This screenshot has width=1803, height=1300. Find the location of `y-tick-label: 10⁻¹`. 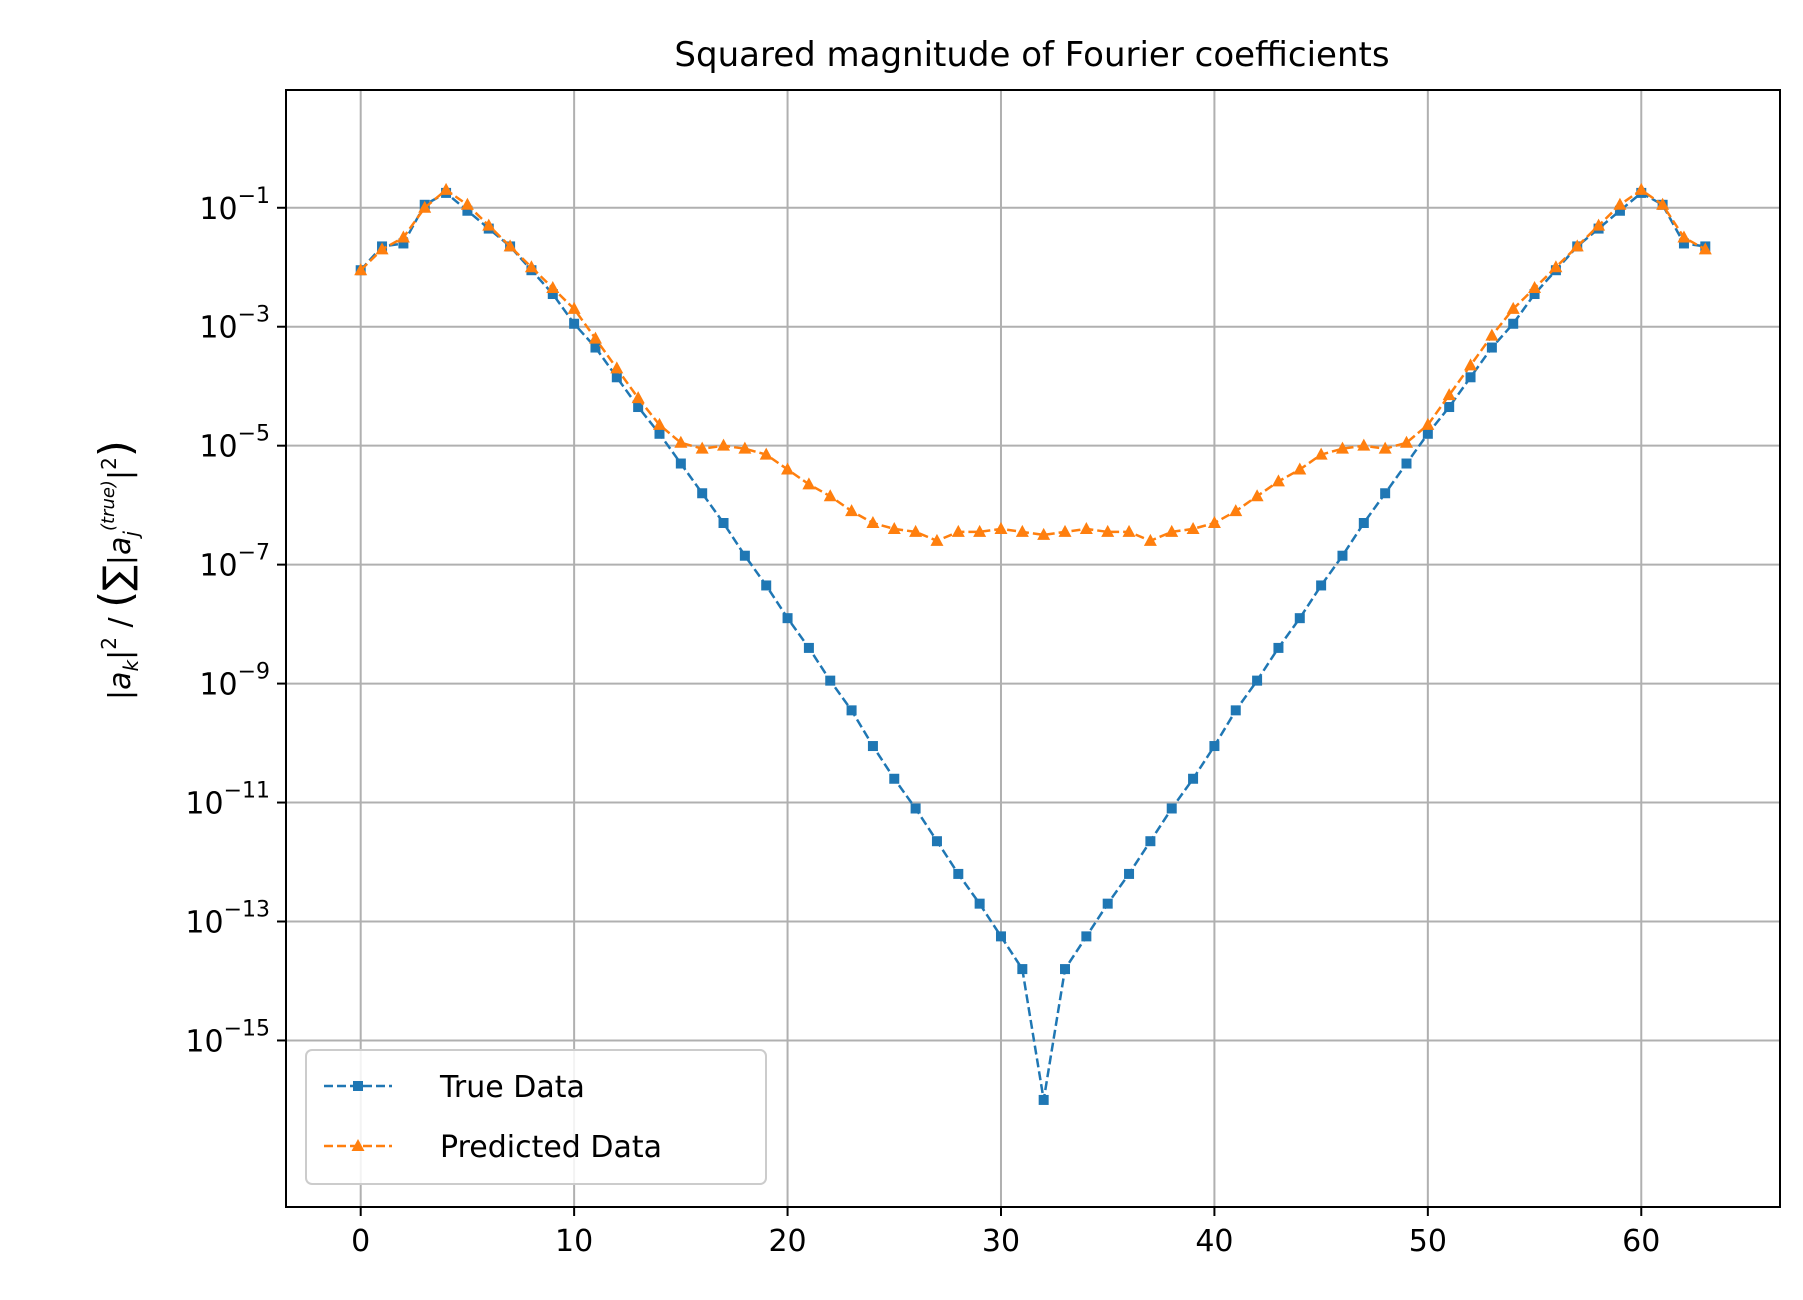

y-tick-label: 10⁻¹ is located at coordinates (234, 205).